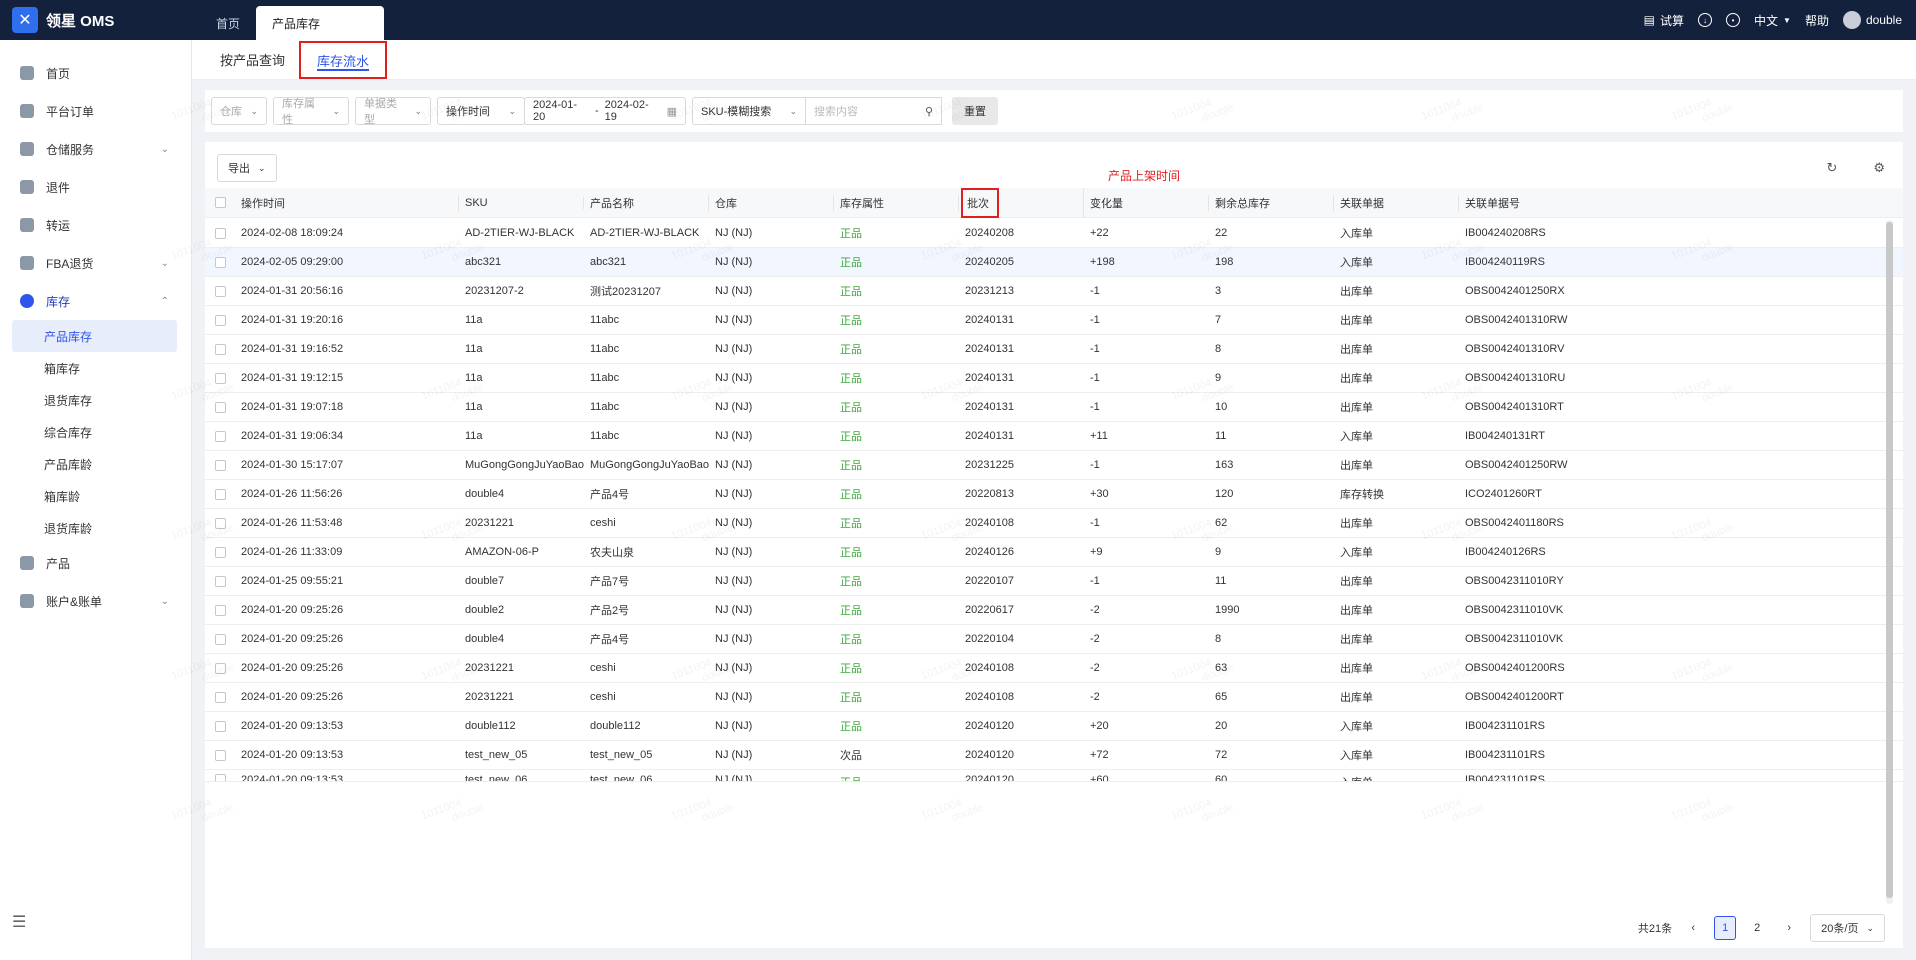 The image size is (1916, 960). I want to click on sidebar-item-inventory: 库存 ⌃, so click(95, 301).